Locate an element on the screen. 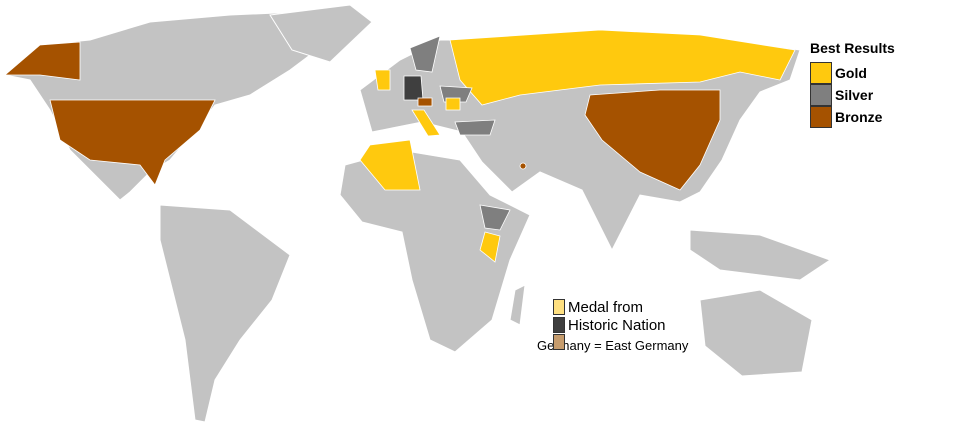  legend-label: Gold is located at coordinates (851, 73).